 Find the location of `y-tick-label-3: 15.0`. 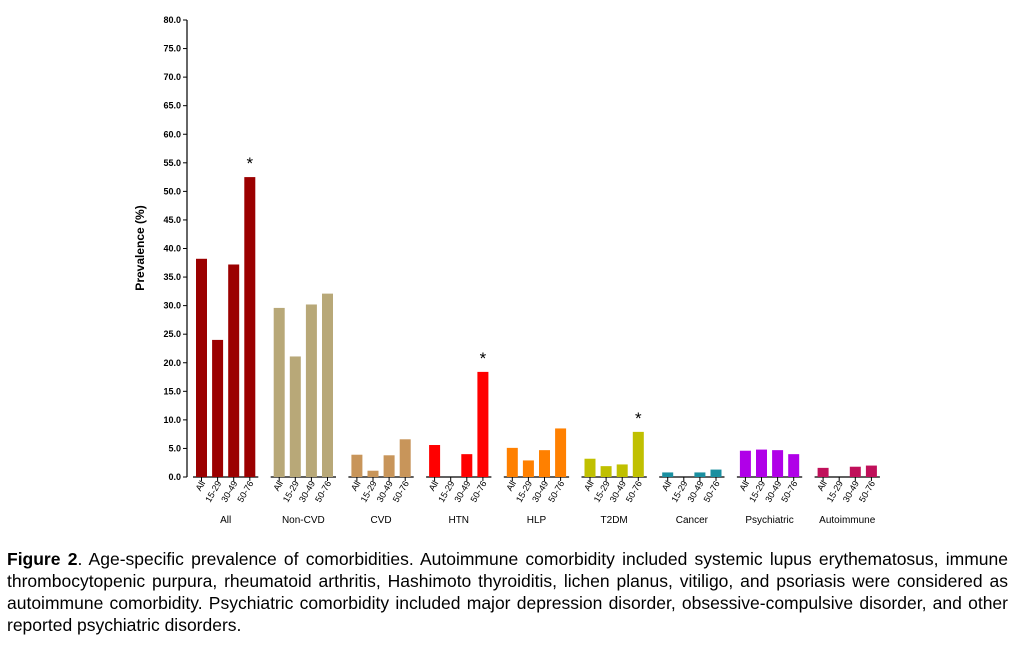

y-tick-label-3: 15.0 is located at coordinates (172, 391).